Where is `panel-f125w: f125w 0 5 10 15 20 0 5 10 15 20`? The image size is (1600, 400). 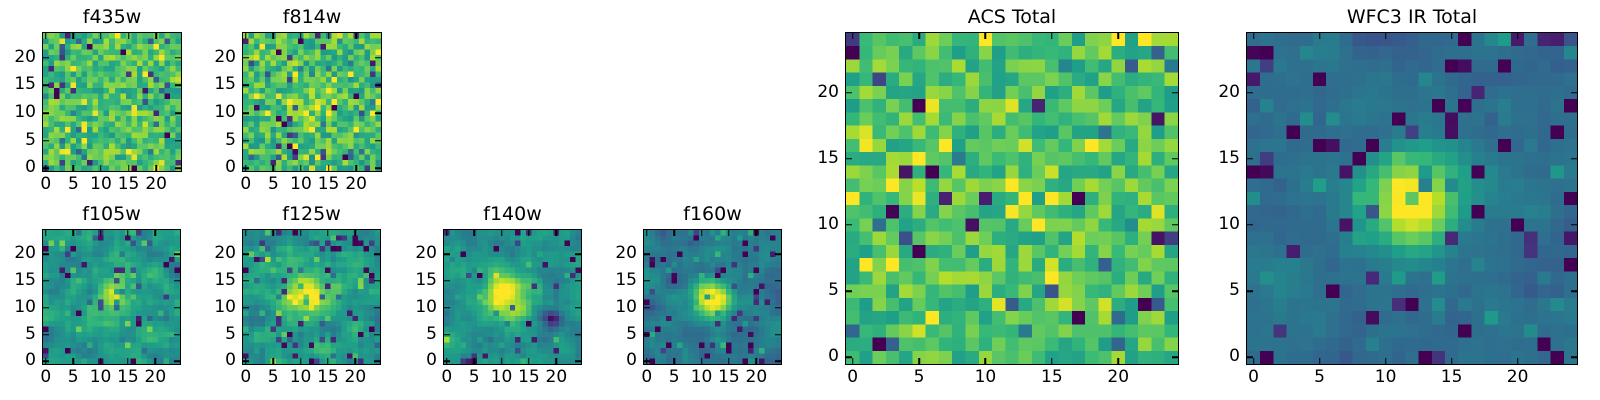
panel-f125w: f125w 0 5 10 15 20 0 5 10 15 20 is located at coordinates (297, 295).